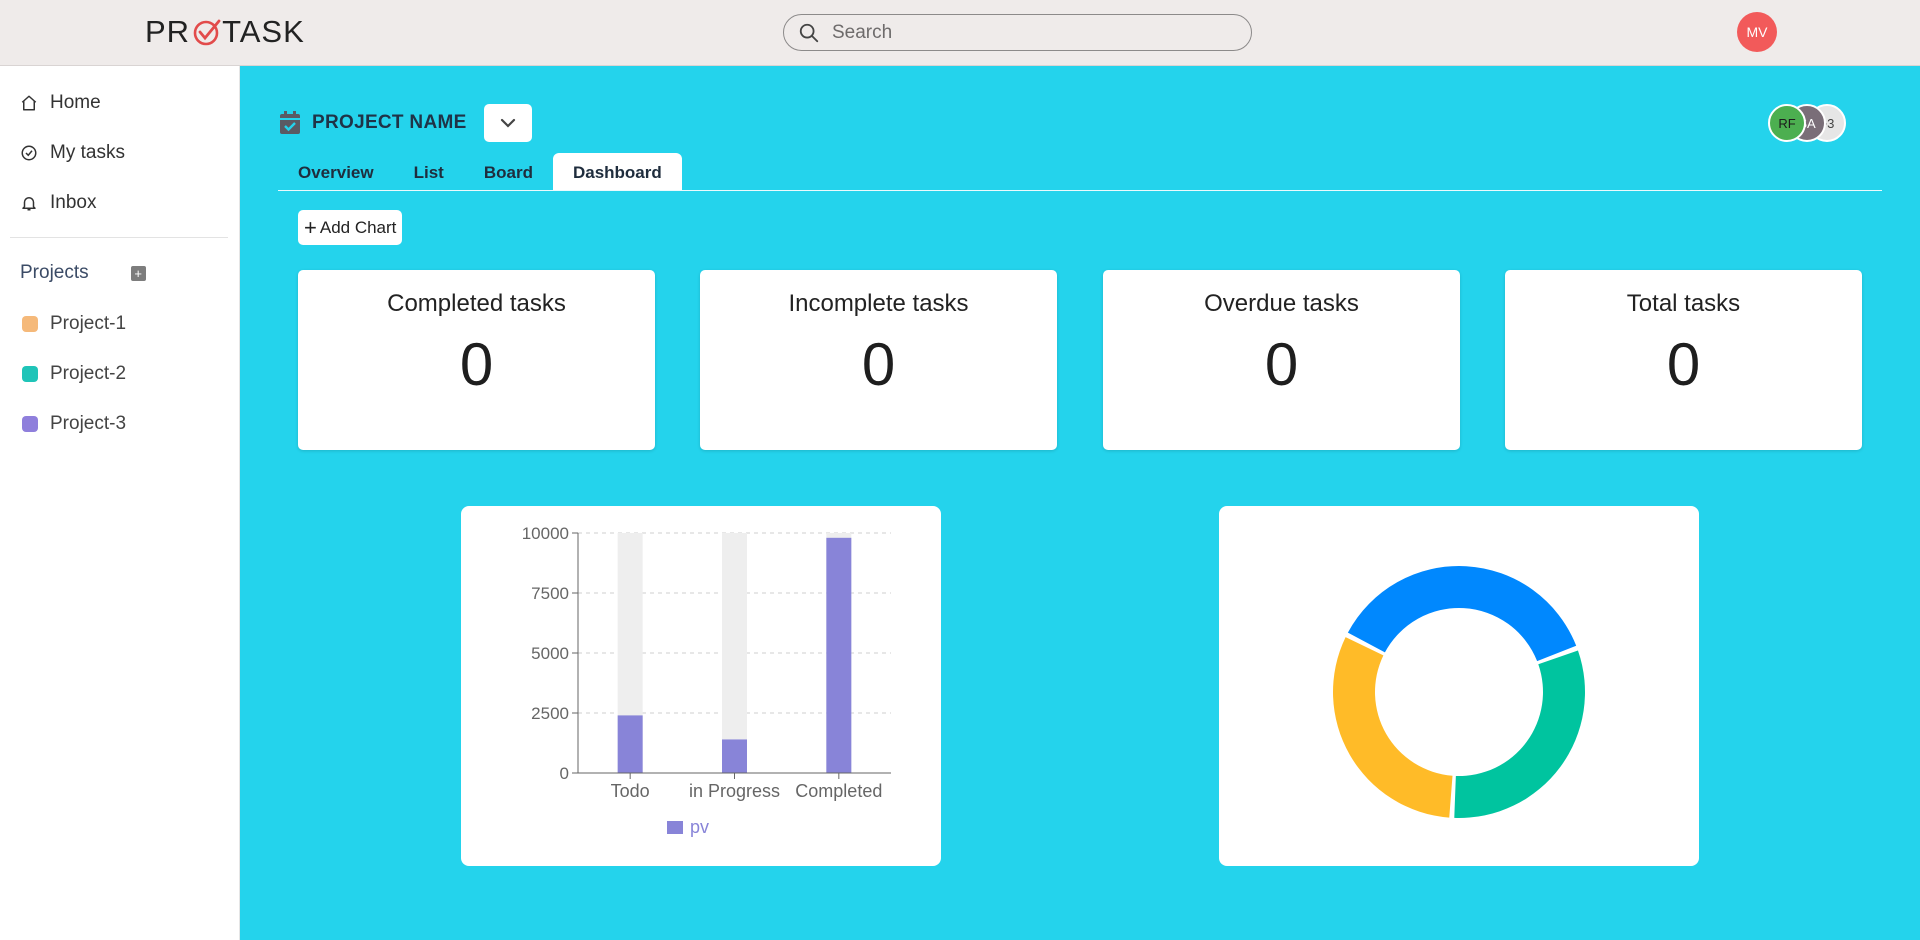 The width and height of the screenshot is (1920, 940). I want to click on bell-icon, so click(29, 204).